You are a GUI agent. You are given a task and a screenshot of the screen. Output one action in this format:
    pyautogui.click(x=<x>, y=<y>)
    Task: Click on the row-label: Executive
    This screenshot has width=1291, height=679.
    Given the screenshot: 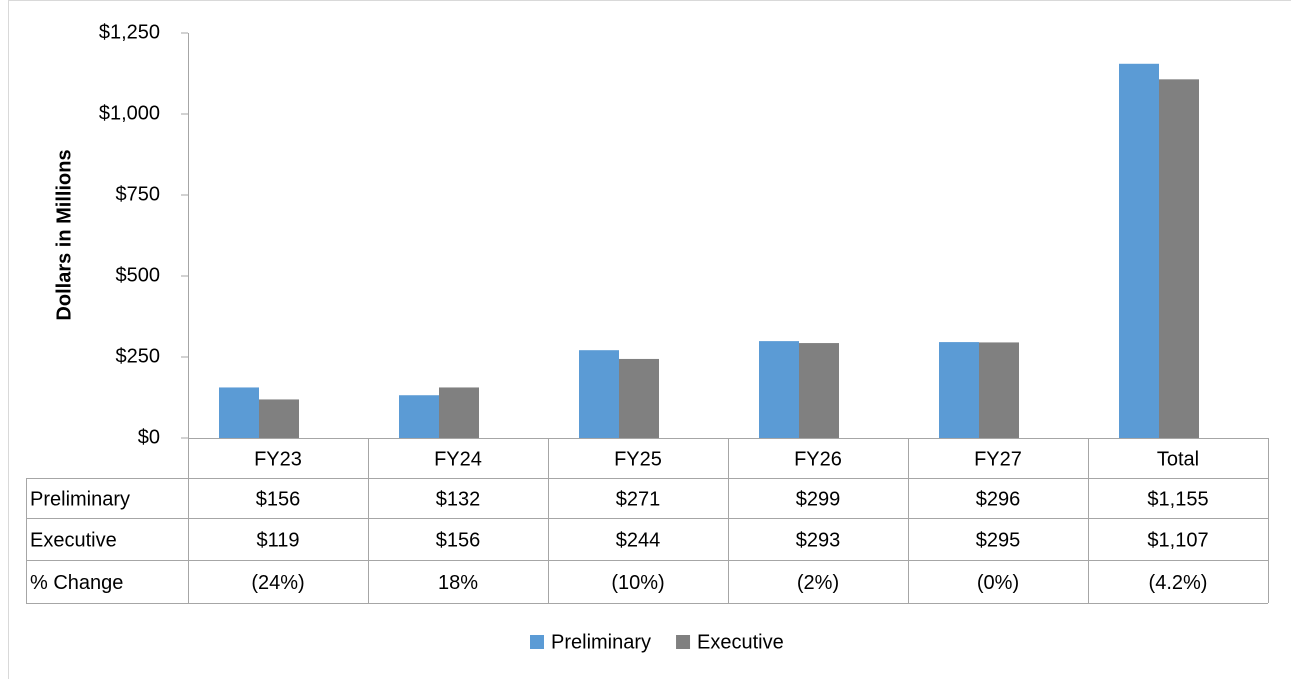 What is the action you would take?
    pyautogui.click(x=73, y=540)
    